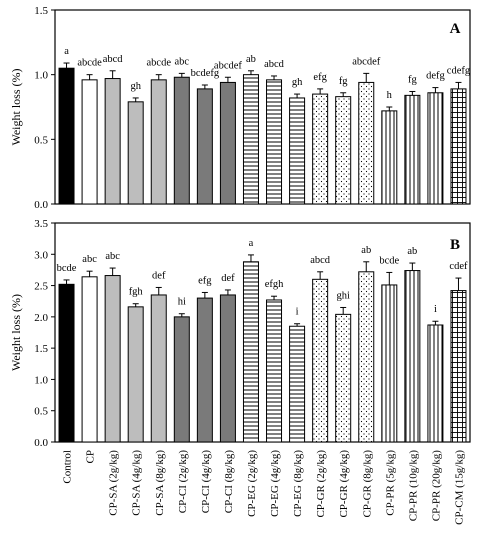  Describe the element at coordinates (297, 82) in the screenshot. I see `significance-label-a: gh` at that location.